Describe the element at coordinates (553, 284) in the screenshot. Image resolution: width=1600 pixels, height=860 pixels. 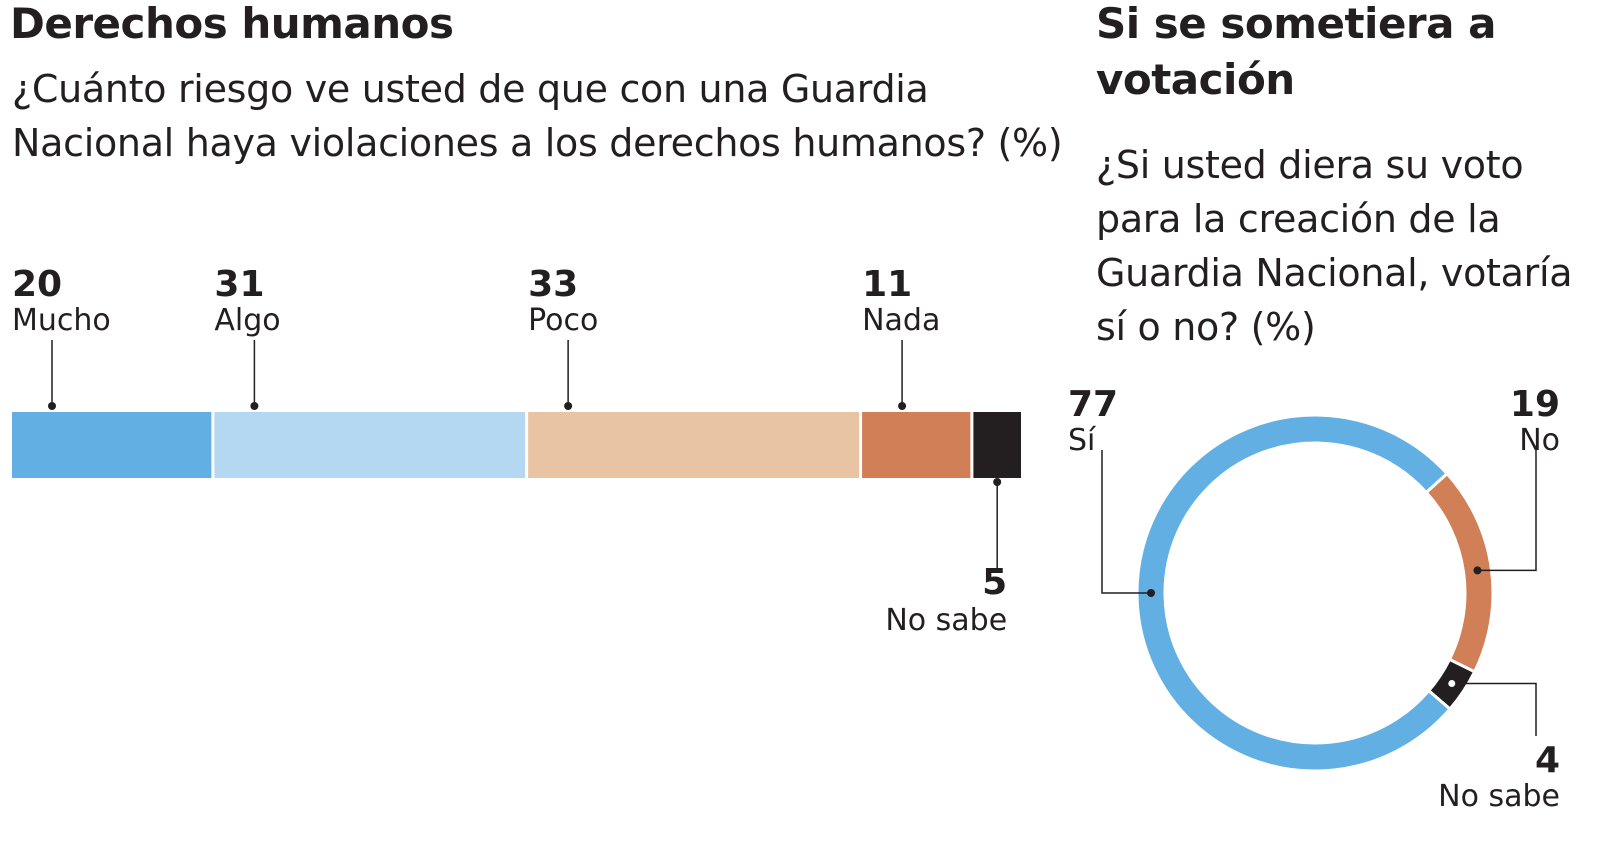
I see `value-label: 33` at that location.